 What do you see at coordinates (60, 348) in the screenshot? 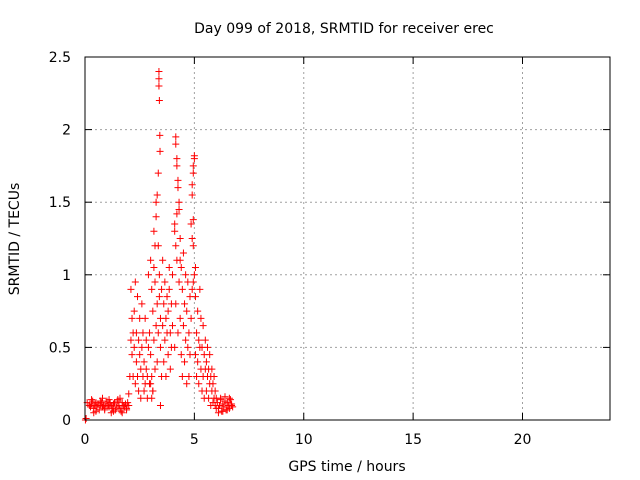
I see `y-tick-label: 0.5` at bounding box center [60, 348].